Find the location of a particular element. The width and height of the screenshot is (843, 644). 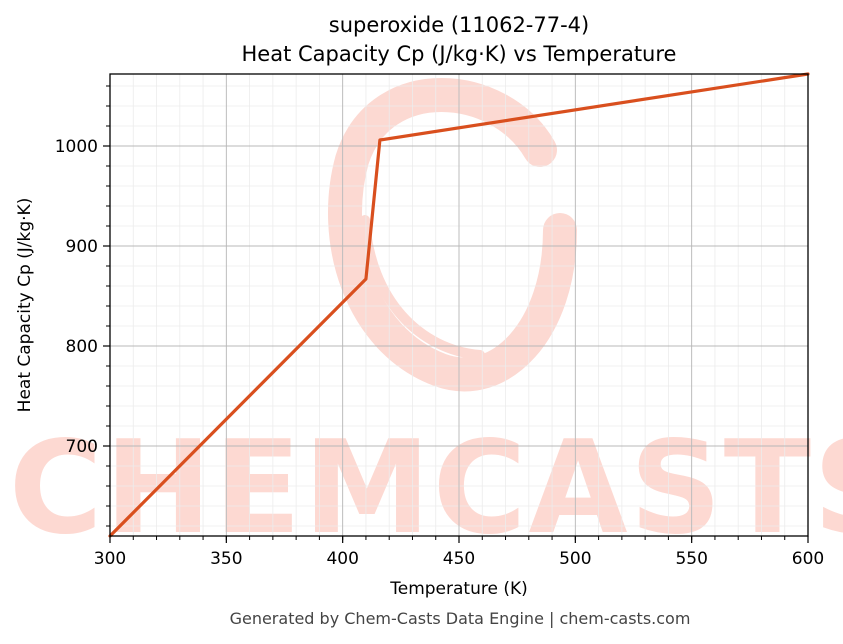

x-tick-label: 550 is located at coordinates (691, 559).